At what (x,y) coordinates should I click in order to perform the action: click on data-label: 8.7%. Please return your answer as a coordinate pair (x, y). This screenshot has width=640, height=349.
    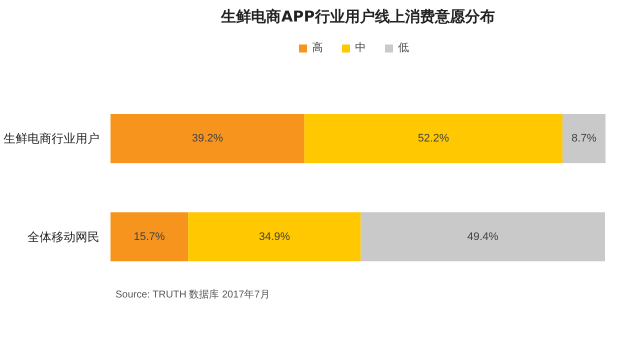
    Looking at the image, I should click on (584, 138).